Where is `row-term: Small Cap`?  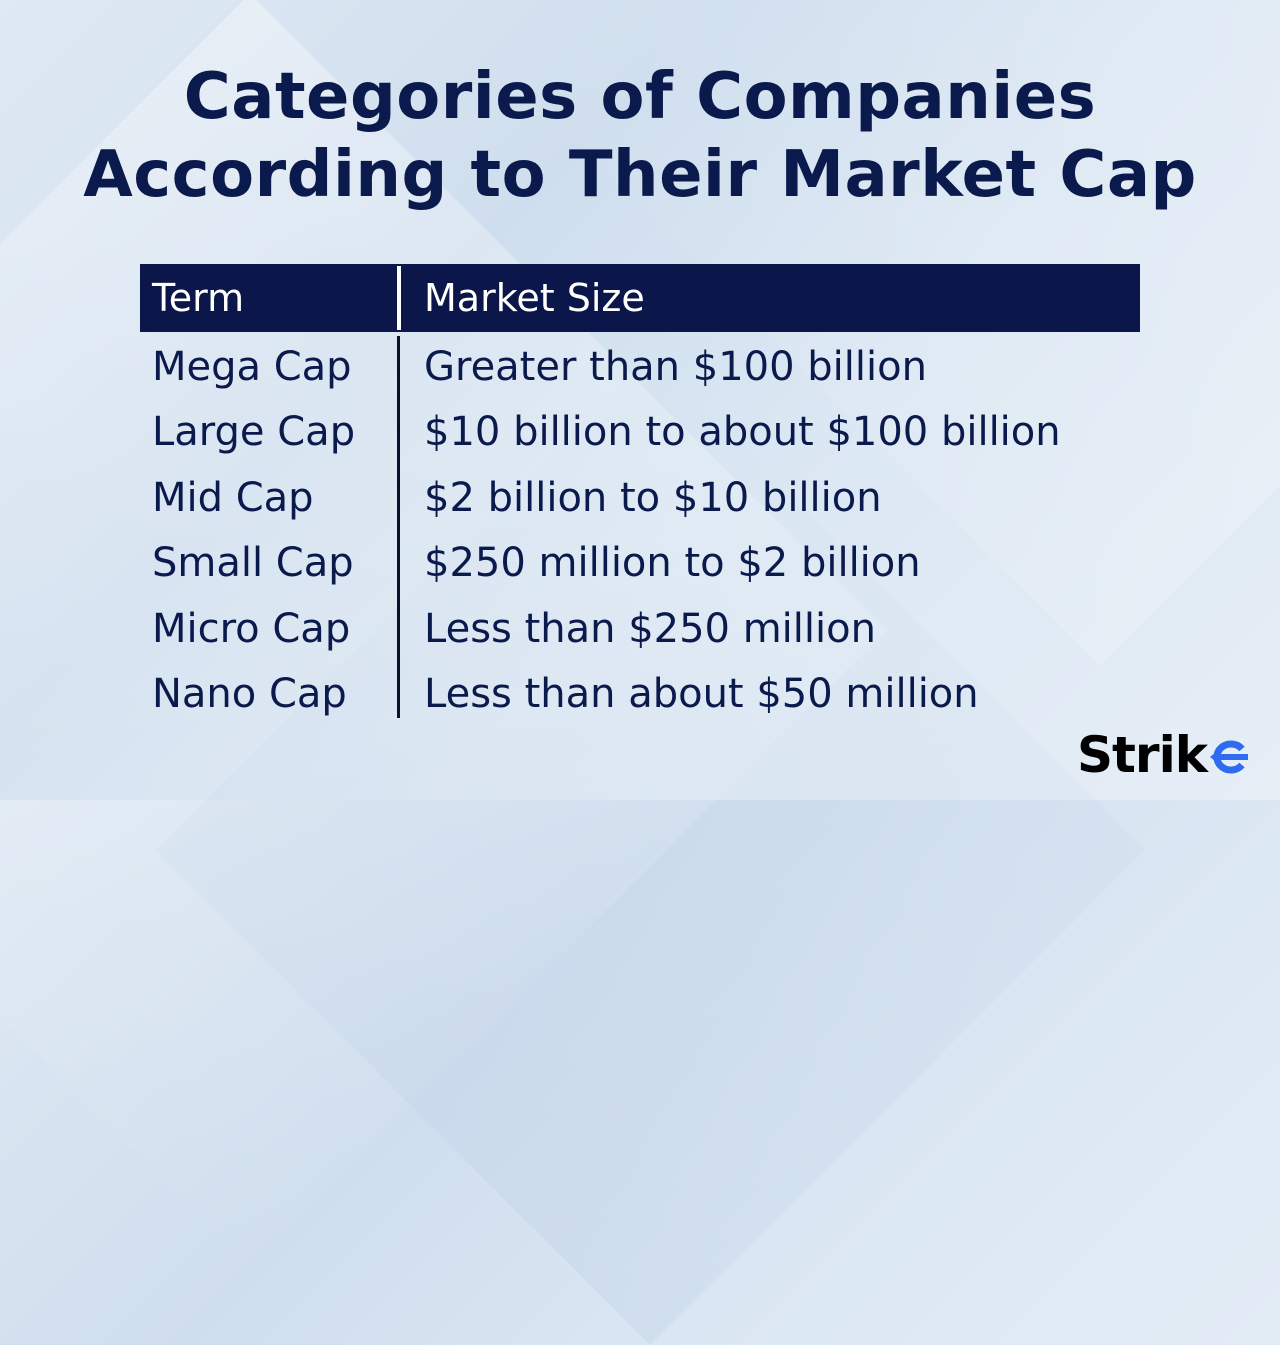 row-term: Small Cap is located at coordinates (253, 563).